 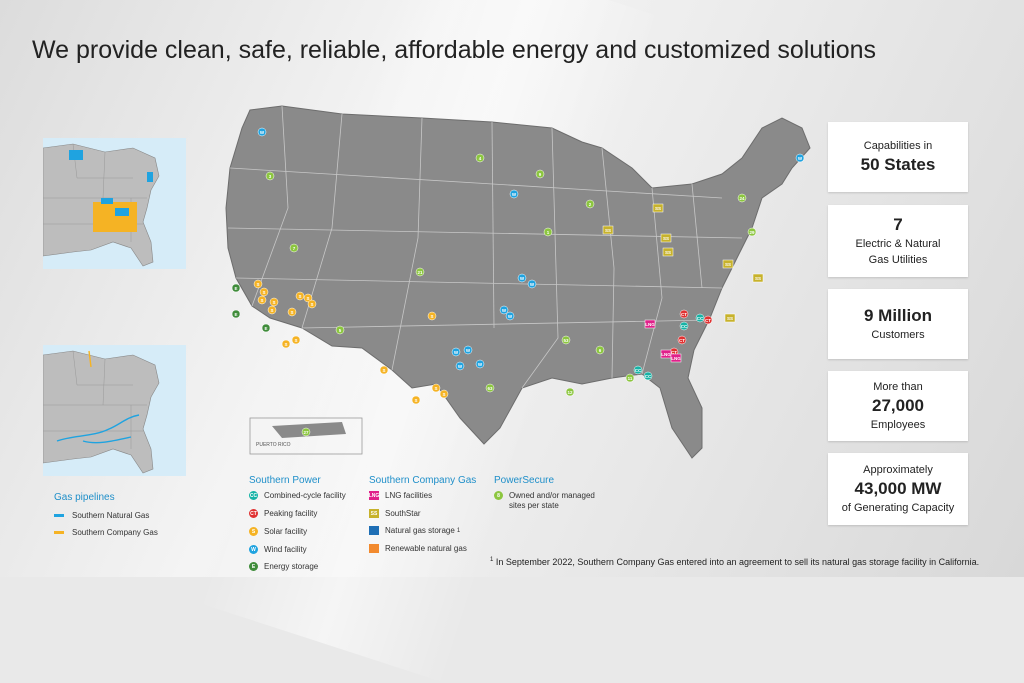 I want to click on legend-title-powersecure: PowerSecure, so click(x=524, y=480).